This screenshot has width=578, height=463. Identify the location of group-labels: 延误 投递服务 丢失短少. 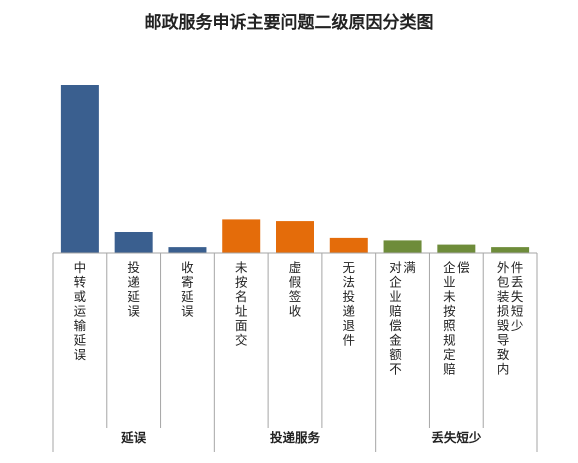
(301, 437).